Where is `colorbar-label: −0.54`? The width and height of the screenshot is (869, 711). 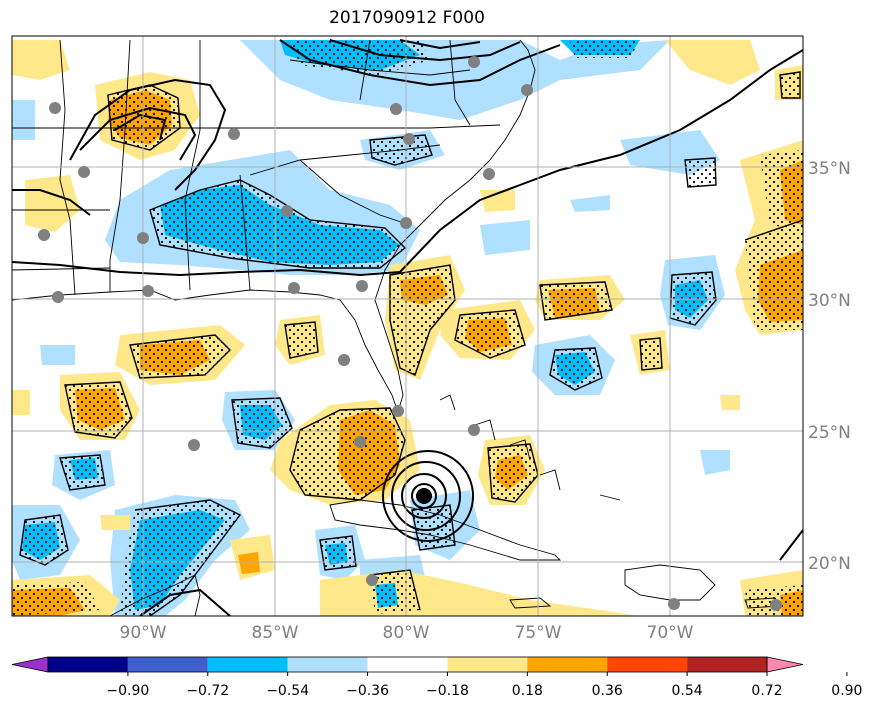 colorbar-label: −0.54 is located at coordinates (287, 691).